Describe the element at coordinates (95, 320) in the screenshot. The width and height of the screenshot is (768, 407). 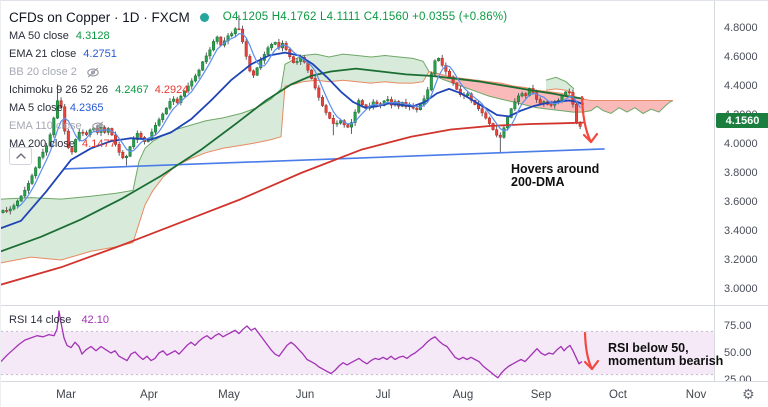
I see `rsi-indicator-value: 42.10` at that location.